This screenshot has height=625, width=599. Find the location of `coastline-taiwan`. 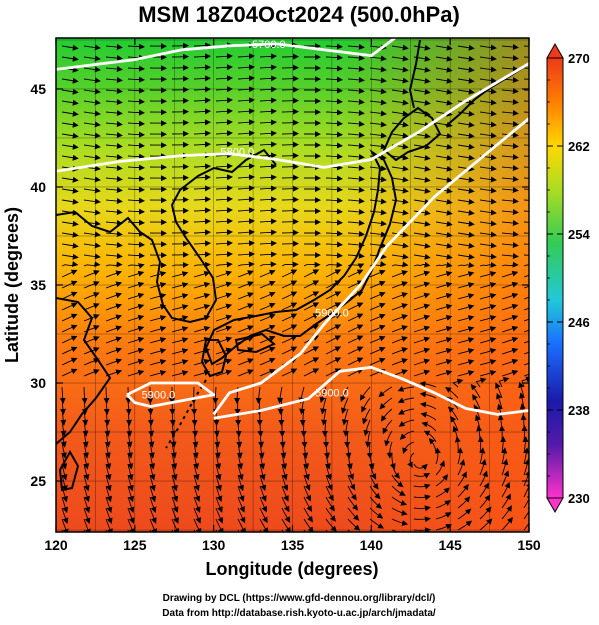

coastline-taiwan is located at coordinates (69, 470).